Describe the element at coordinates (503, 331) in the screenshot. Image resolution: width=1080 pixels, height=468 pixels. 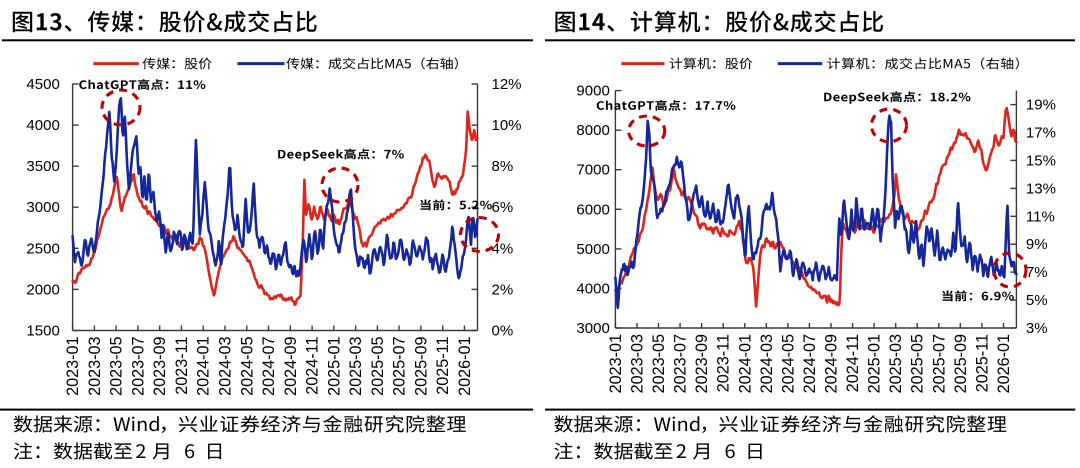
I see `svg-text: 0%` at that location.